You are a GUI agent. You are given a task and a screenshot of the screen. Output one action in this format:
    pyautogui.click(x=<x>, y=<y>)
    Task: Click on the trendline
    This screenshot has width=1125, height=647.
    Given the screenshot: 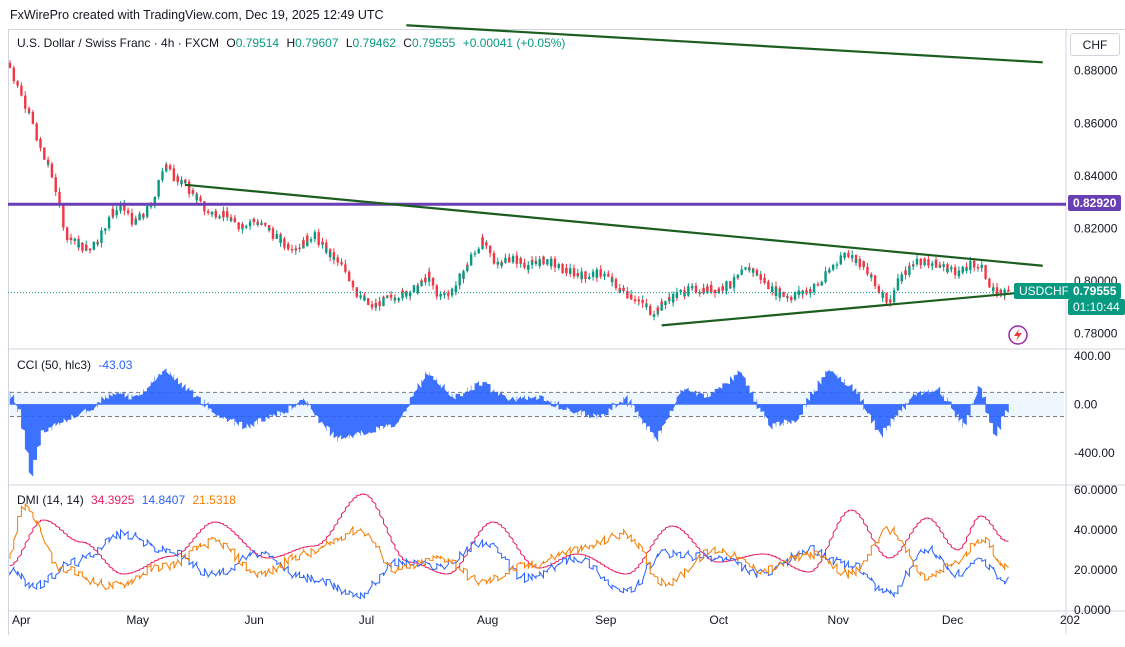 What is the action you would take?
    pyautogui.click(x=852, y=308)
    